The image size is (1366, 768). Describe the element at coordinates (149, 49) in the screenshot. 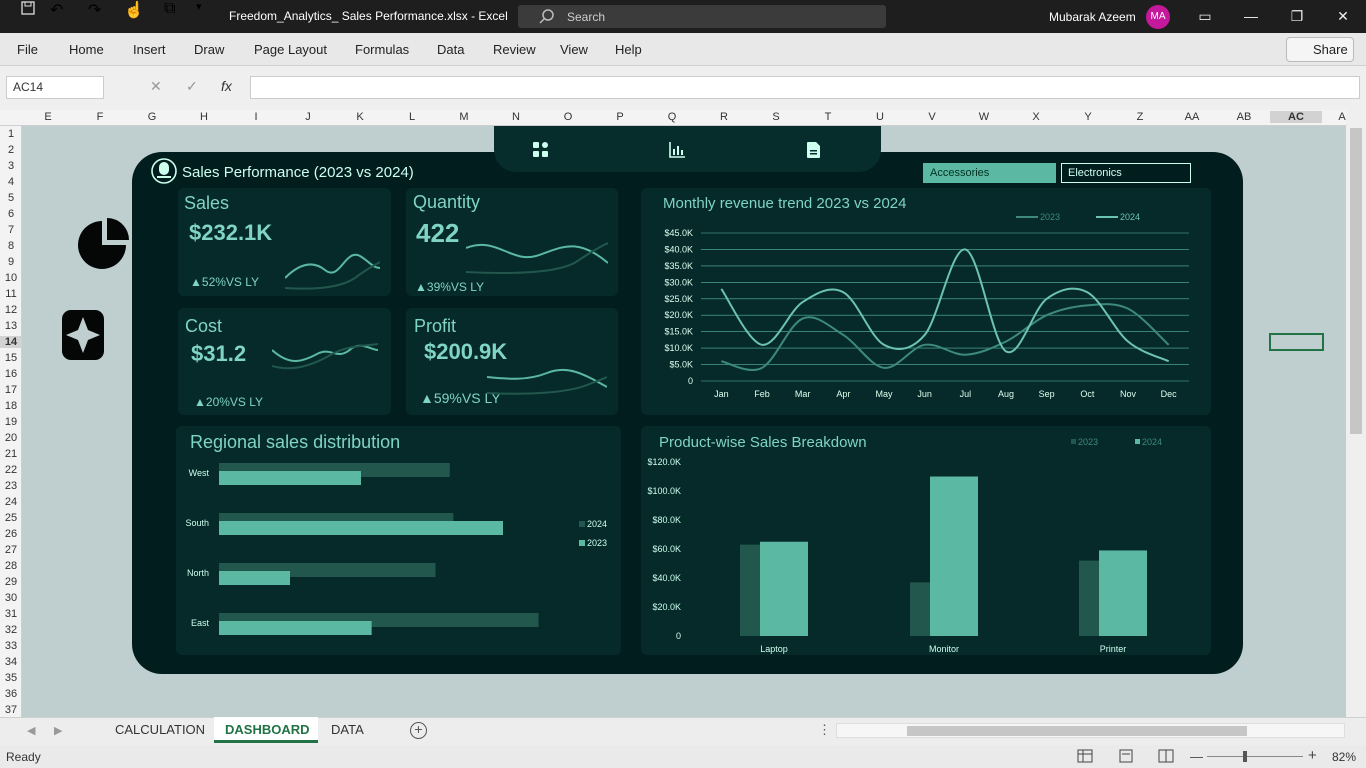

I see `menu-insert: Insert` at that location.